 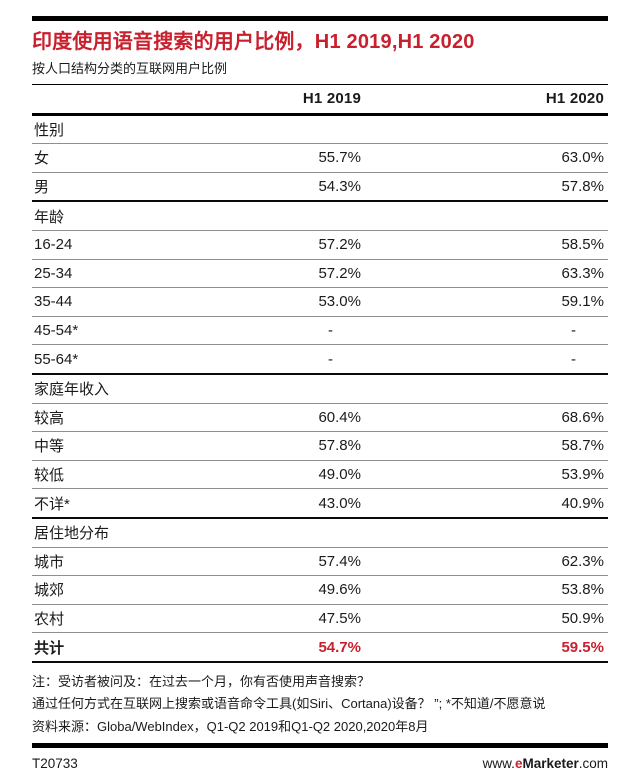 What do you see at coordinates (582, 475) in the screenshot?
I see `value-h1-2020: 53.9%` at bounding box center [582, 475].